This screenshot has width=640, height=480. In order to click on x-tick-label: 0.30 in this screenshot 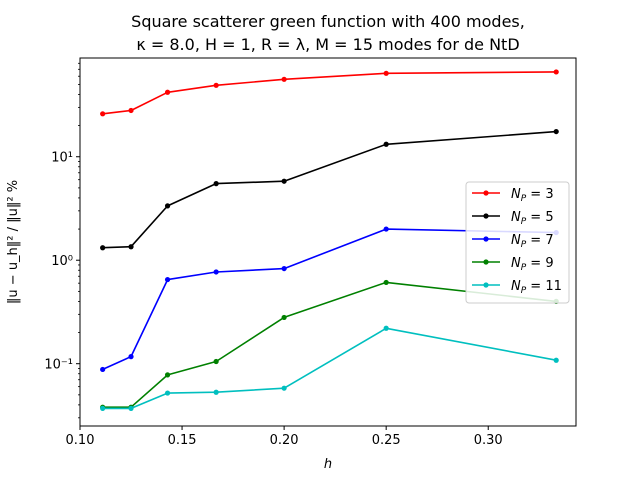, I will do `click(488, 440)`.